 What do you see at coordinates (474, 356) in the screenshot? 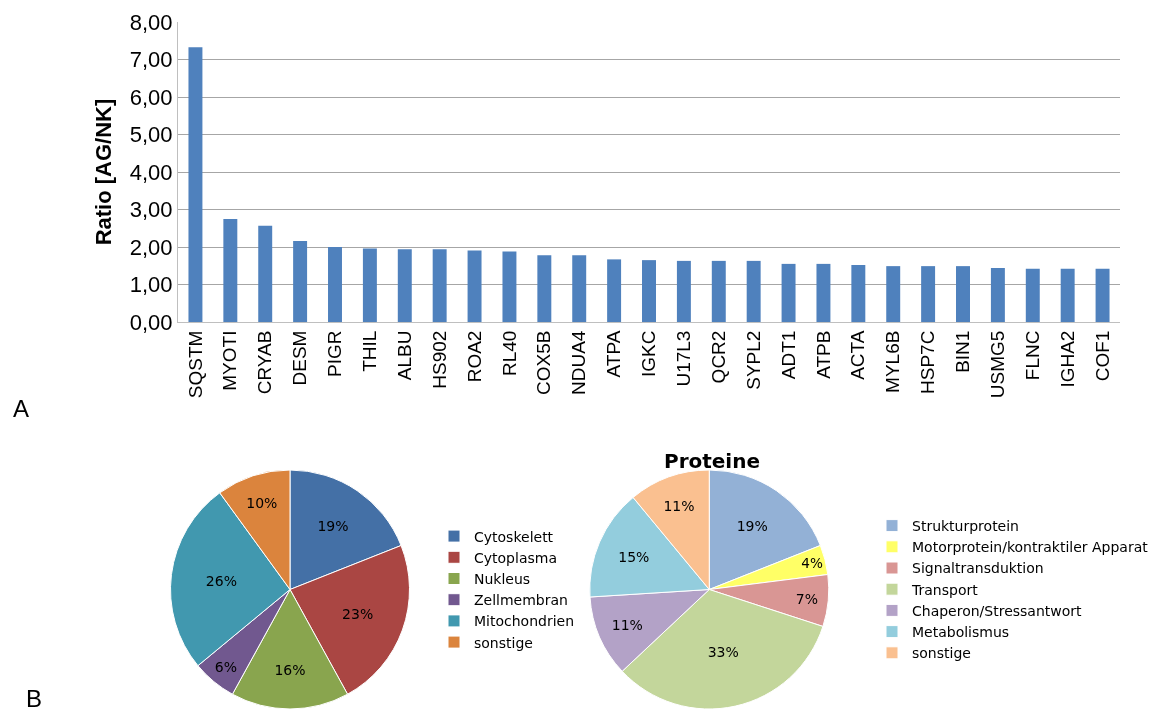
I see `x-tick-label: ROA2` at bounding box center [474, 356].